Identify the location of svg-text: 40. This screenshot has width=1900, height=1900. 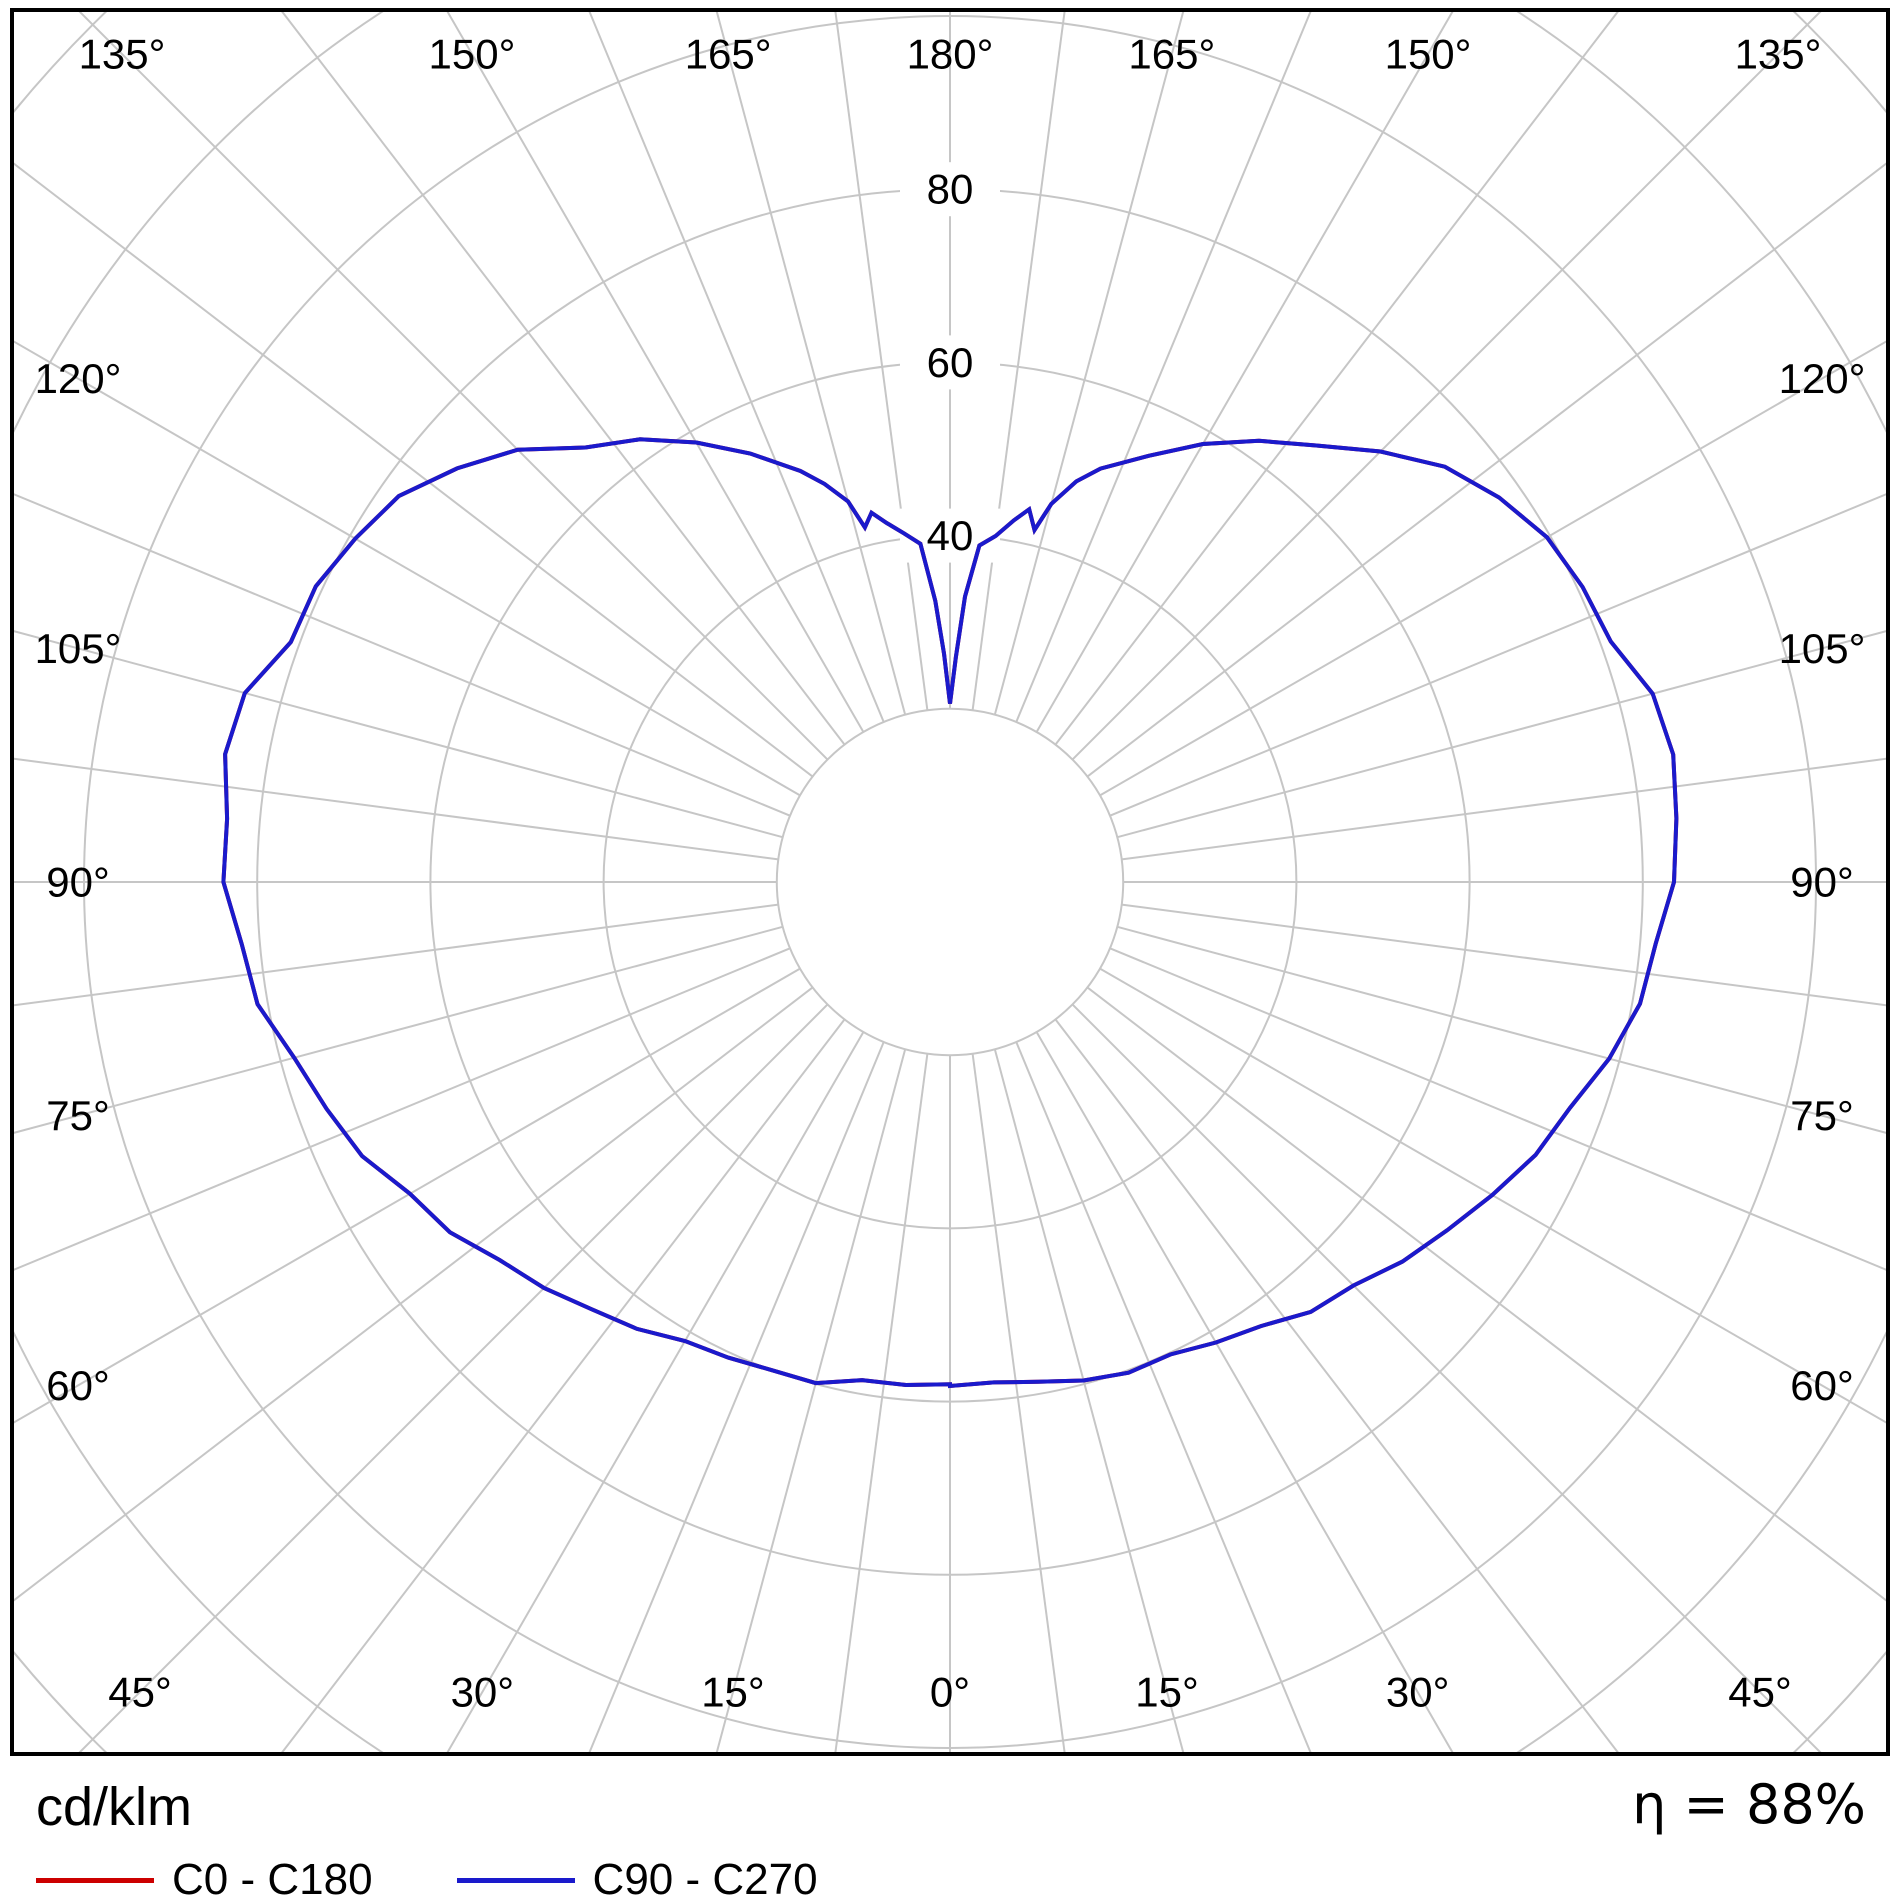
(950, 535).